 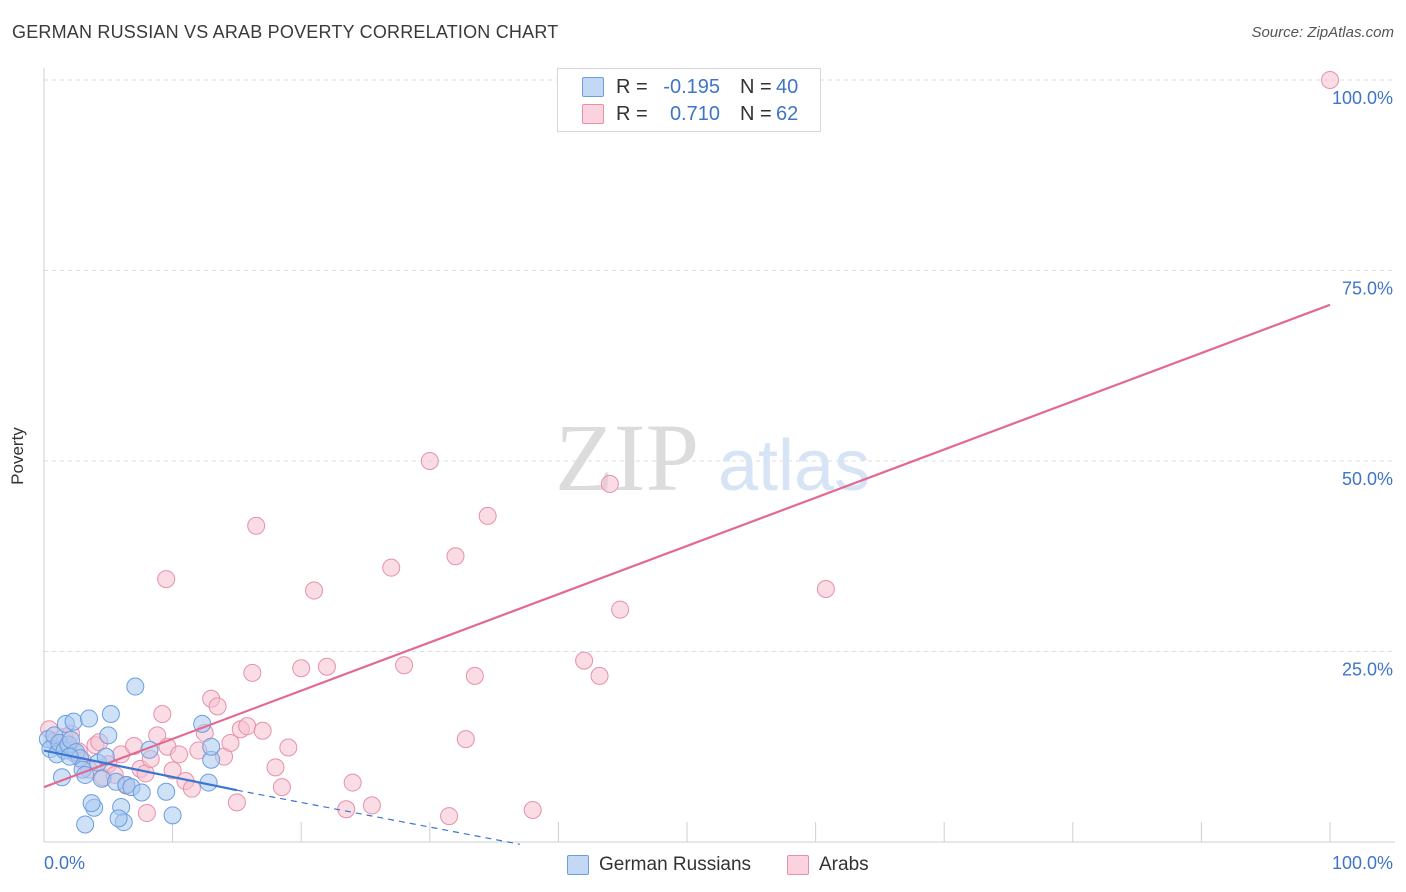 What do you see at coordinates (1367, 479) in the screenshot?
I see `y-tick-label: 50.0%` at bounding box center [1367, 479].